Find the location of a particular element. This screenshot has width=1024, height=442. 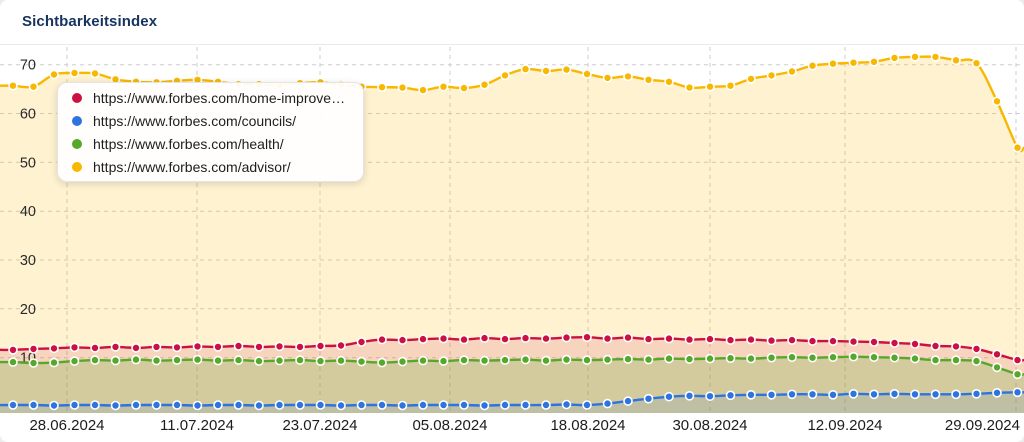

legend-item-councils: https://www.forbes.com/councils/ is located at coordinates (208, 120).